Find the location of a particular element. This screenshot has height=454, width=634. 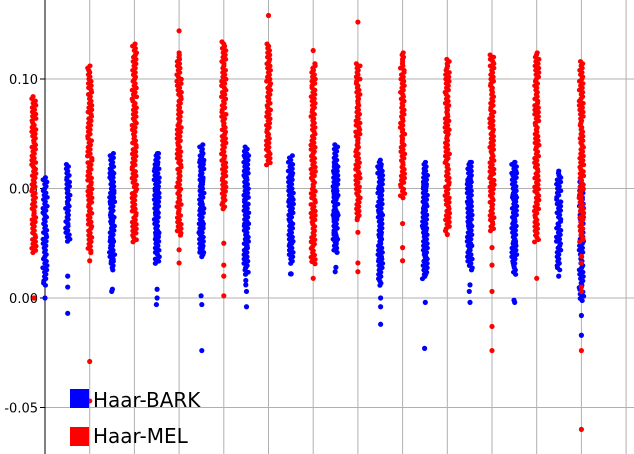

y-tick-label: 0.10 is located at coordinates (23, 80).